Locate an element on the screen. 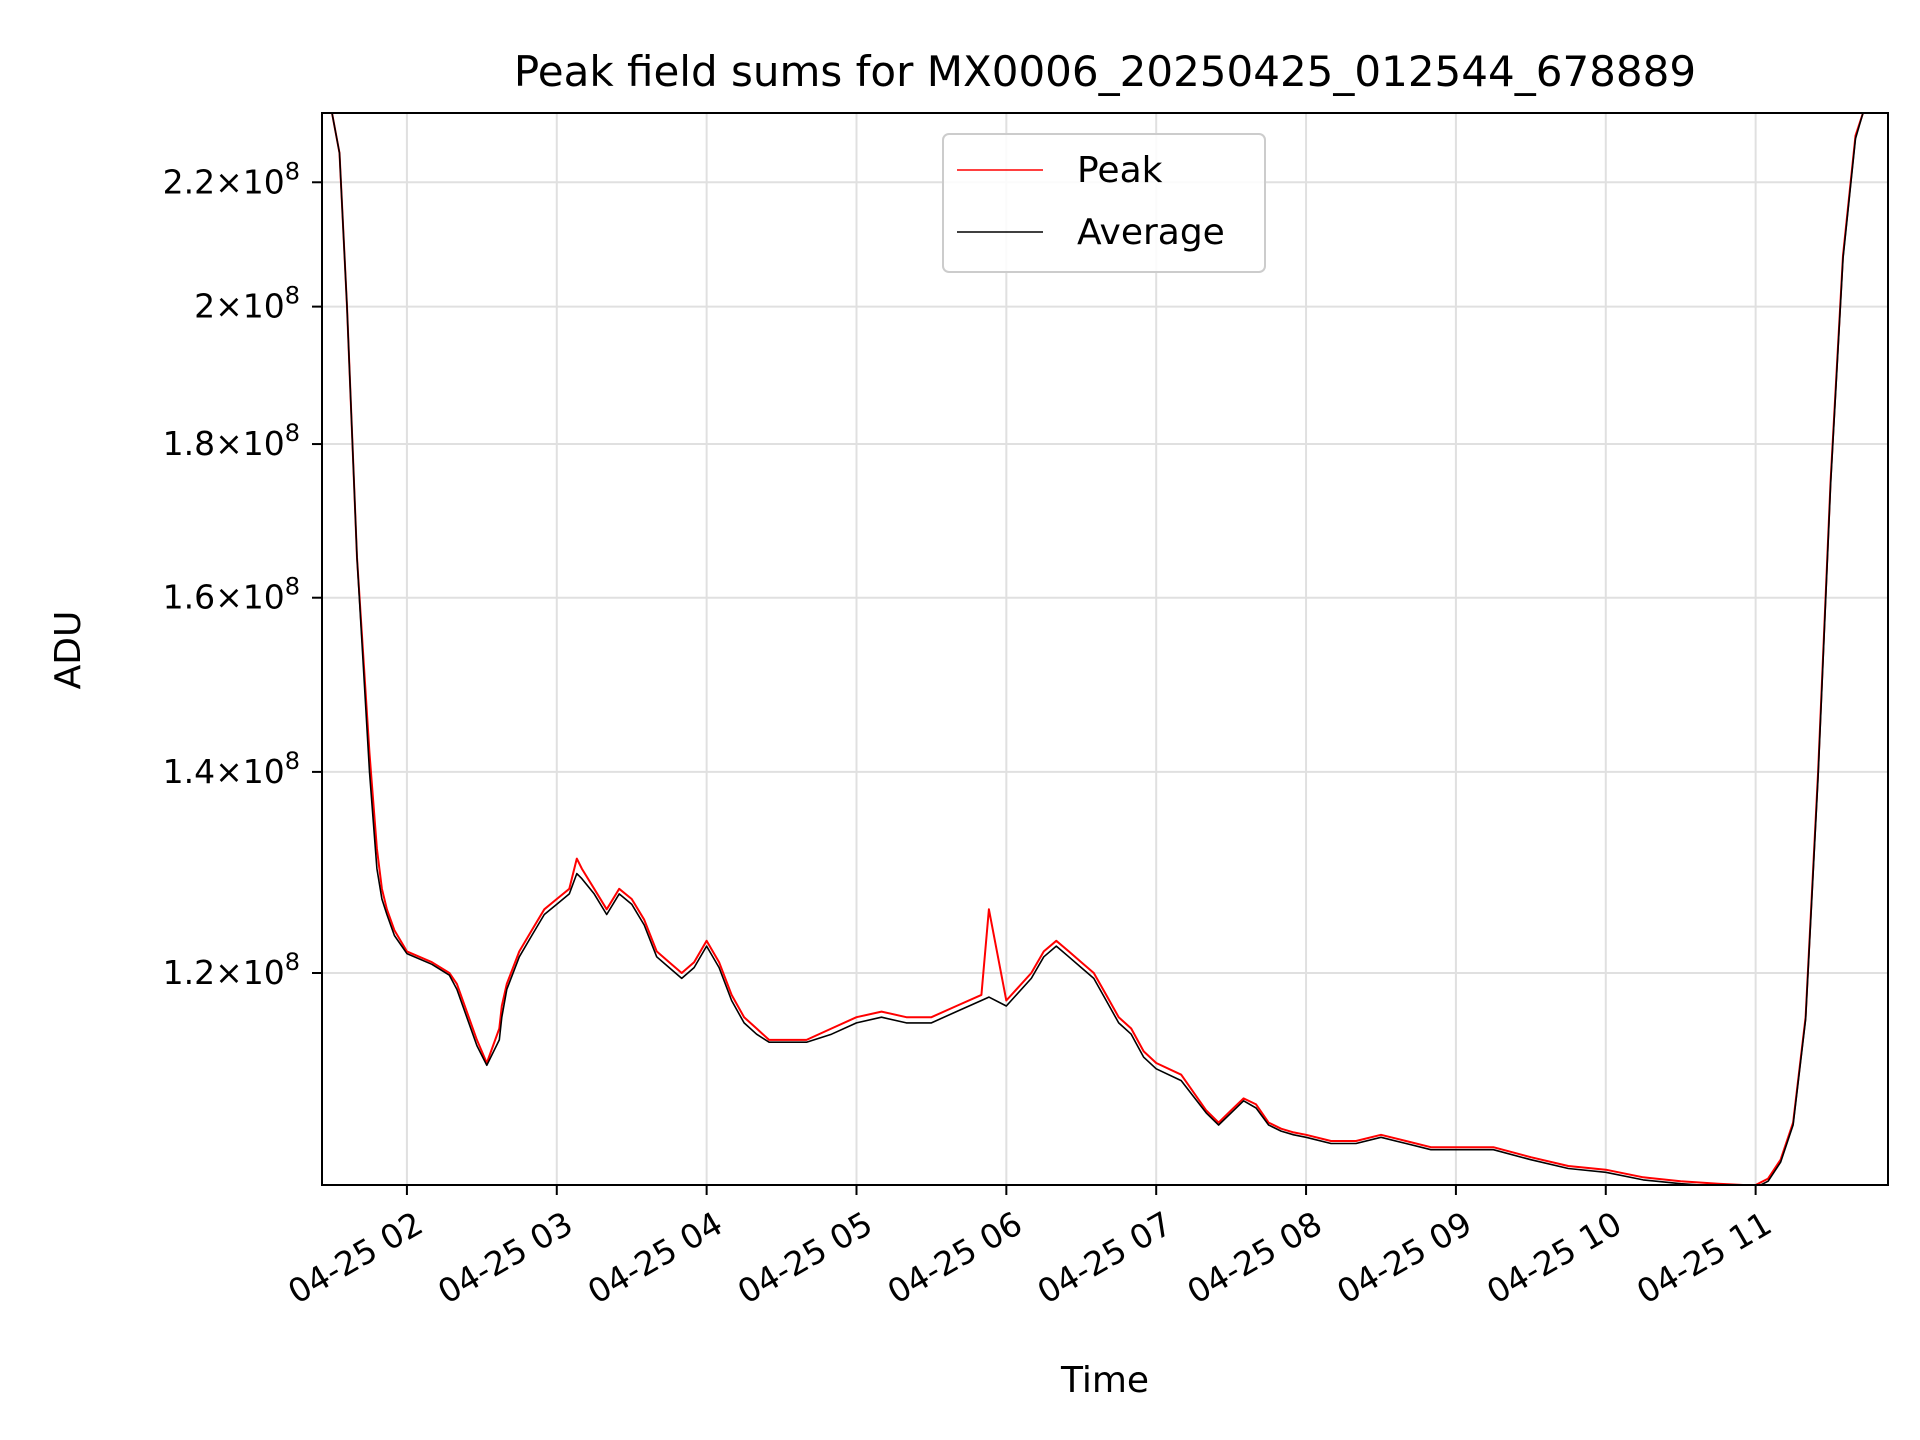 This screenshot has height=1440, width=1920. x-axis-label: Time is located at coordinates (1104, 1380).